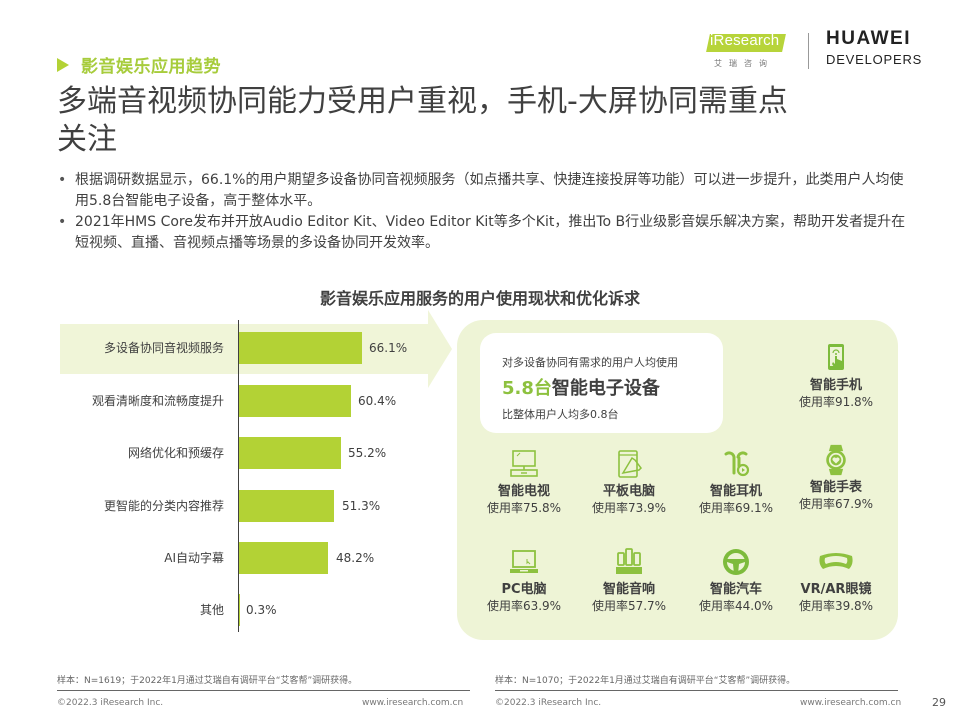 This screenshot has width=960, height=720. I want to click on bar-value: 51.3%, so click(361, 506).